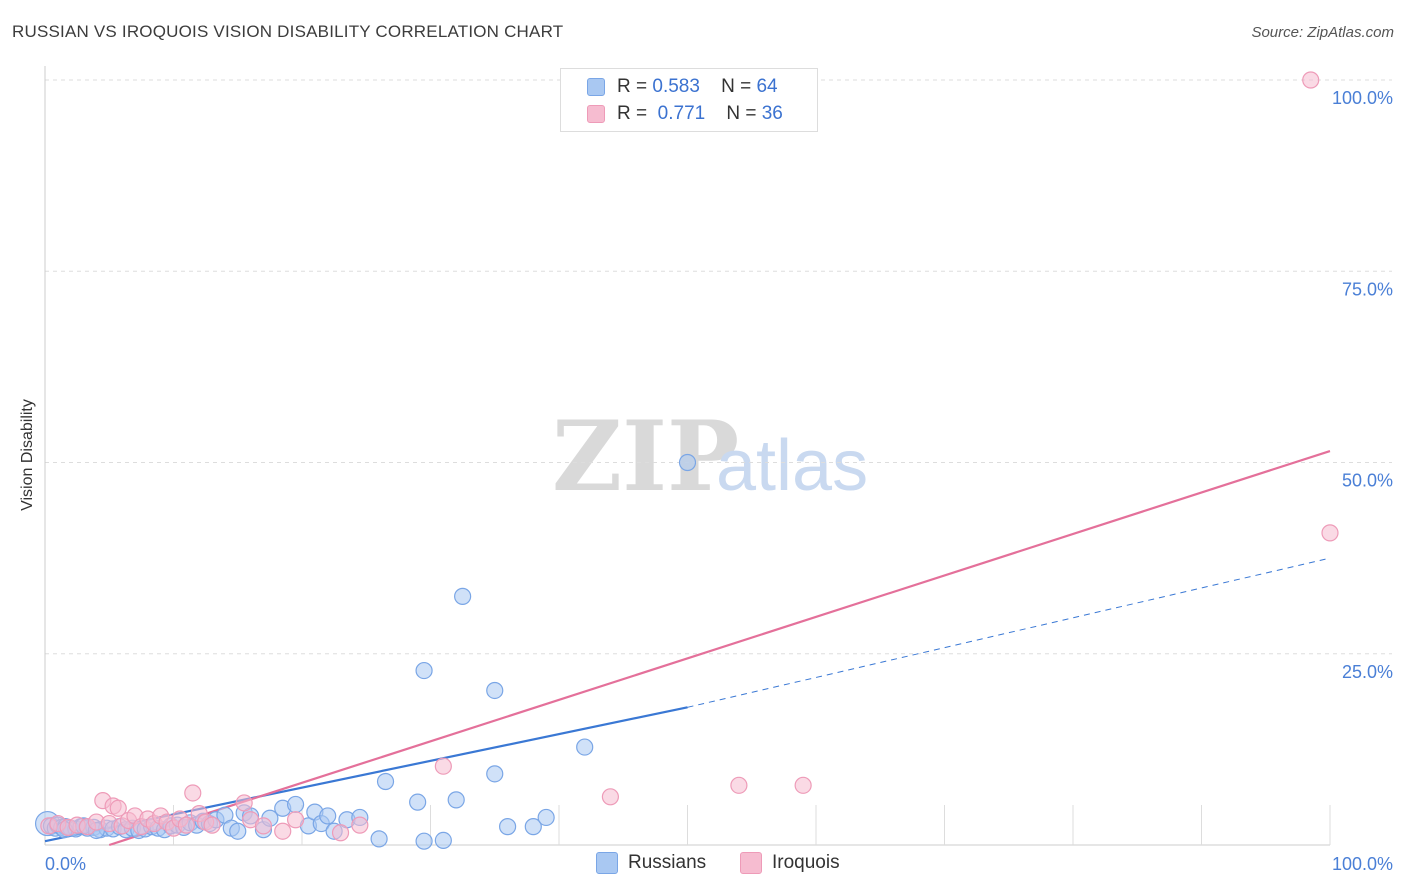  I want to click on russians-legend-swatch, so click(607, 863).